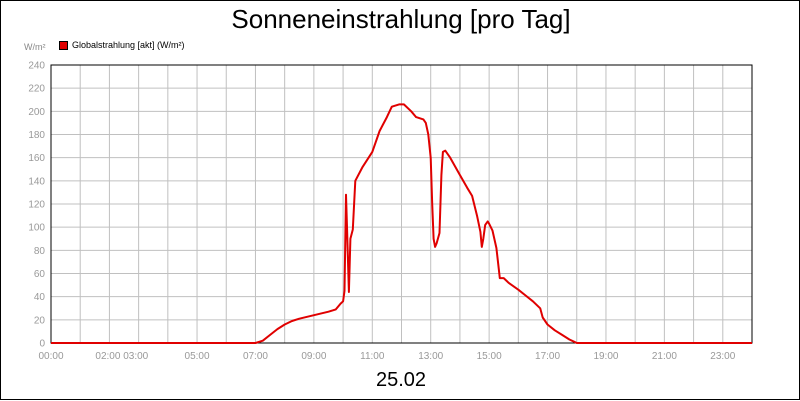 This screenshot has height=401, width=800. What do you see at coordinates (35, 47) in the screenshot?
I see `y-axis-unit-label: W/m²` at bounding box center [35, 47].